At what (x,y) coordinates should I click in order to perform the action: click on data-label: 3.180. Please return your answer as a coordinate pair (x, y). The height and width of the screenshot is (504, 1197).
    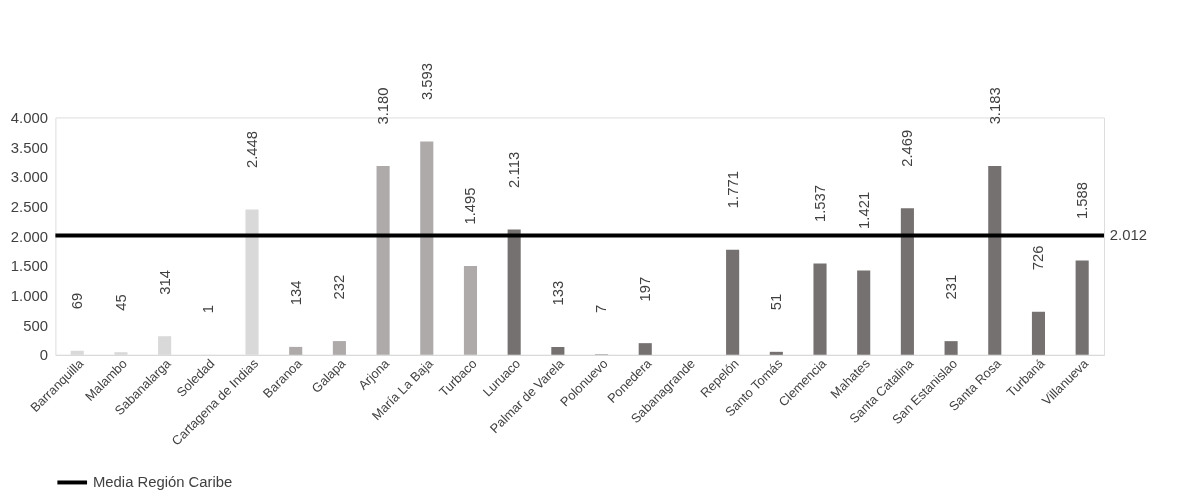
    Looking at the image, I should click on (383, 106).